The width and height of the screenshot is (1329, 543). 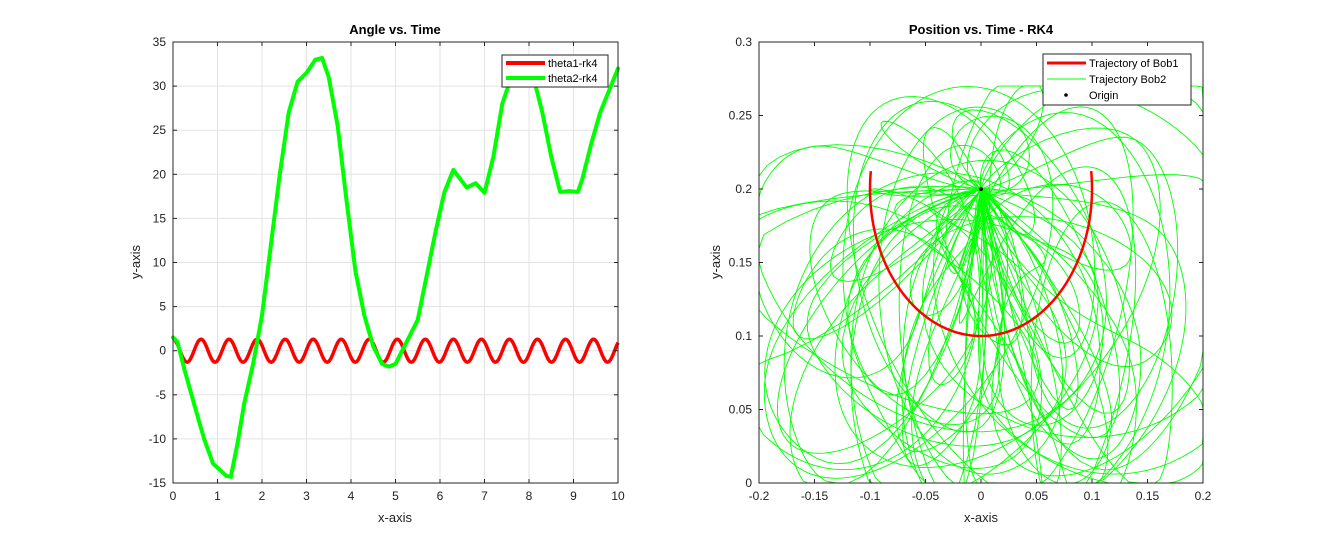 I want to click on y-tick-label: 10, so click(x=160, y=263).